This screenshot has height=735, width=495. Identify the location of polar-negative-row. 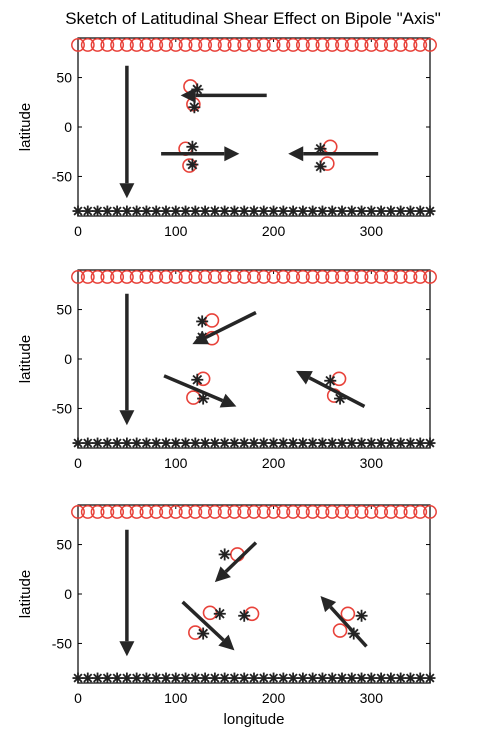
(254, 678).